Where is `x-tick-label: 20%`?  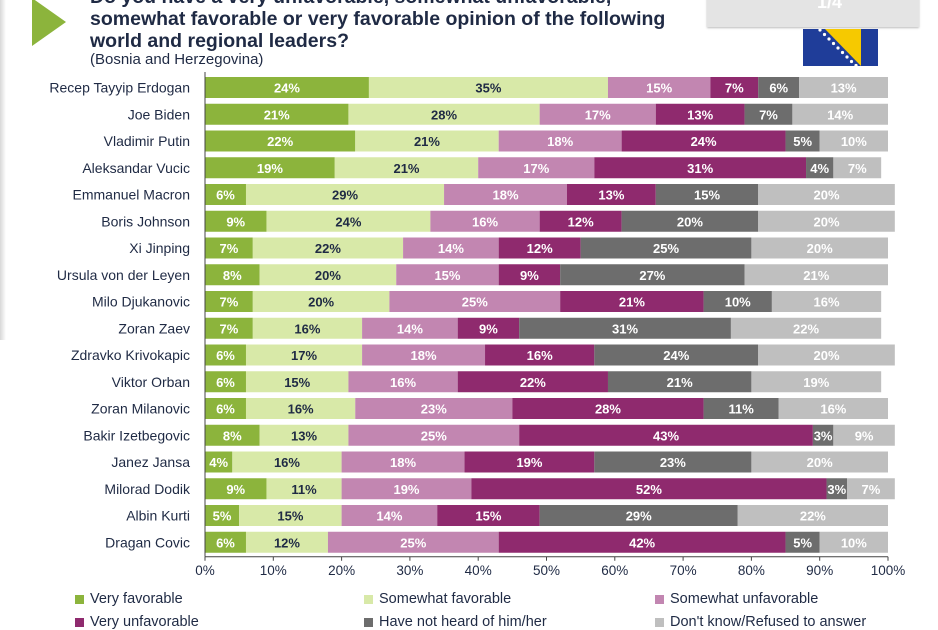
x-tick-label: 20% is located at coordinates (341, 570).